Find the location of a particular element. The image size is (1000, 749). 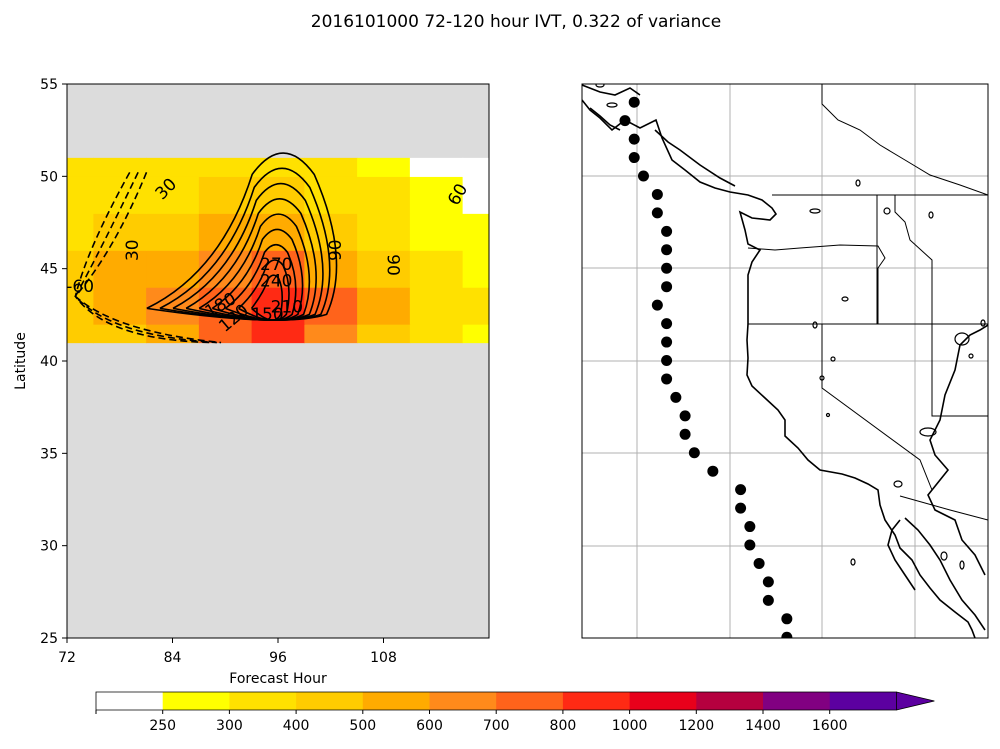

y-tick-label: 40 is located at coordinates (49, 362).